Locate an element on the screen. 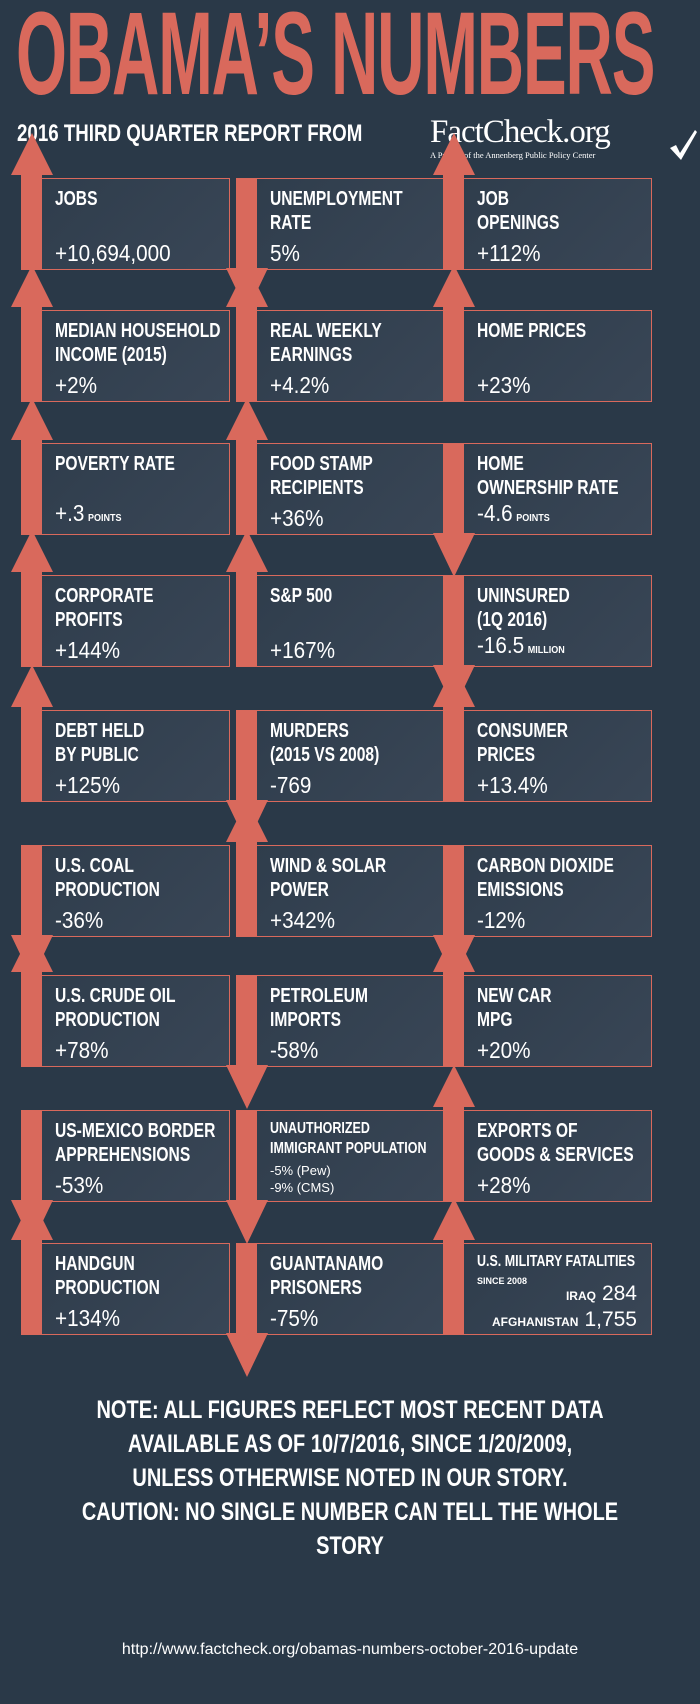 The image size is (700, 1704). stat-title-line: APPREHENSIONS is located at coordinates (123, 1155).